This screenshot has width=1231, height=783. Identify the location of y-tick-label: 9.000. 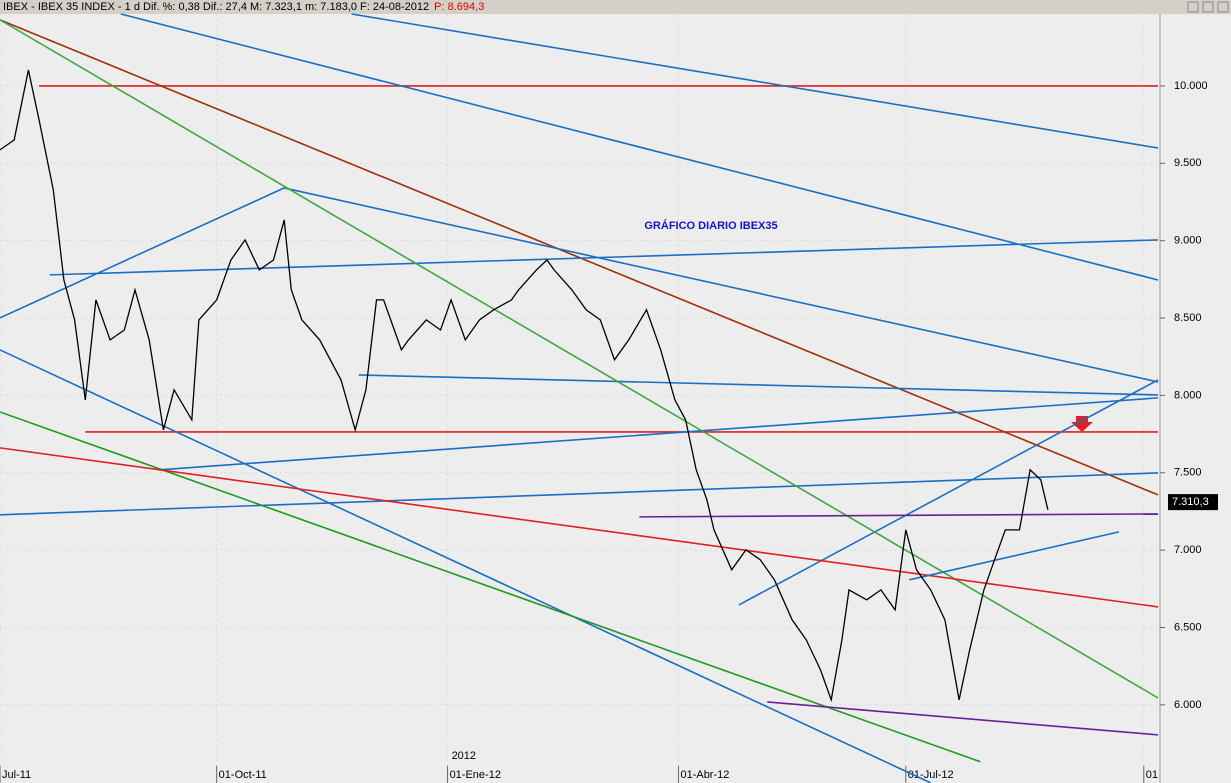
(1188, 241).